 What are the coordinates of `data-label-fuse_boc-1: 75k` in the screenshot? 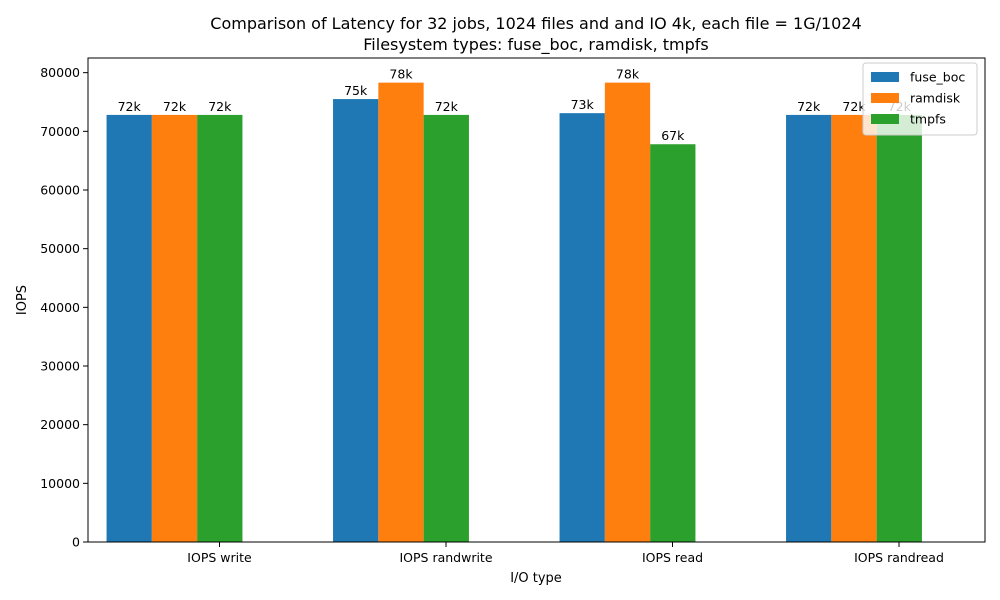 It's located at (356, 90).